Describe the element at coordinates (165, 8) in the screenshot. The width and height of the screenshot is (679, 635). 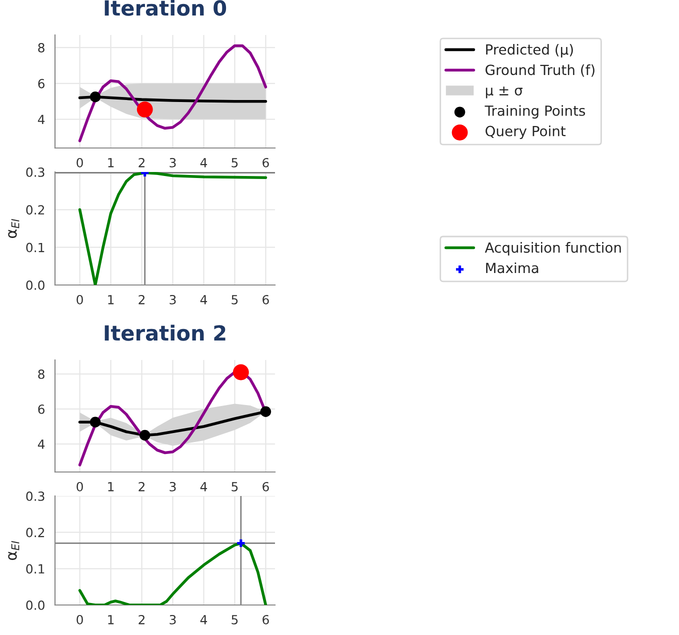
I see `chart-title: Iteration 0` at that location.